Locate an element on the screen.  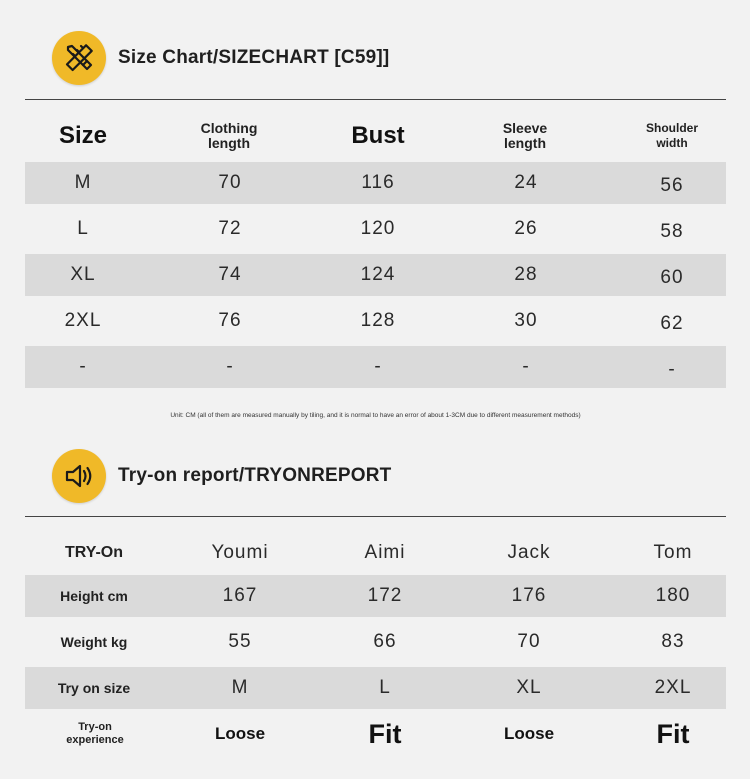
table-cell: 58 is located at coordinates (672, 231).